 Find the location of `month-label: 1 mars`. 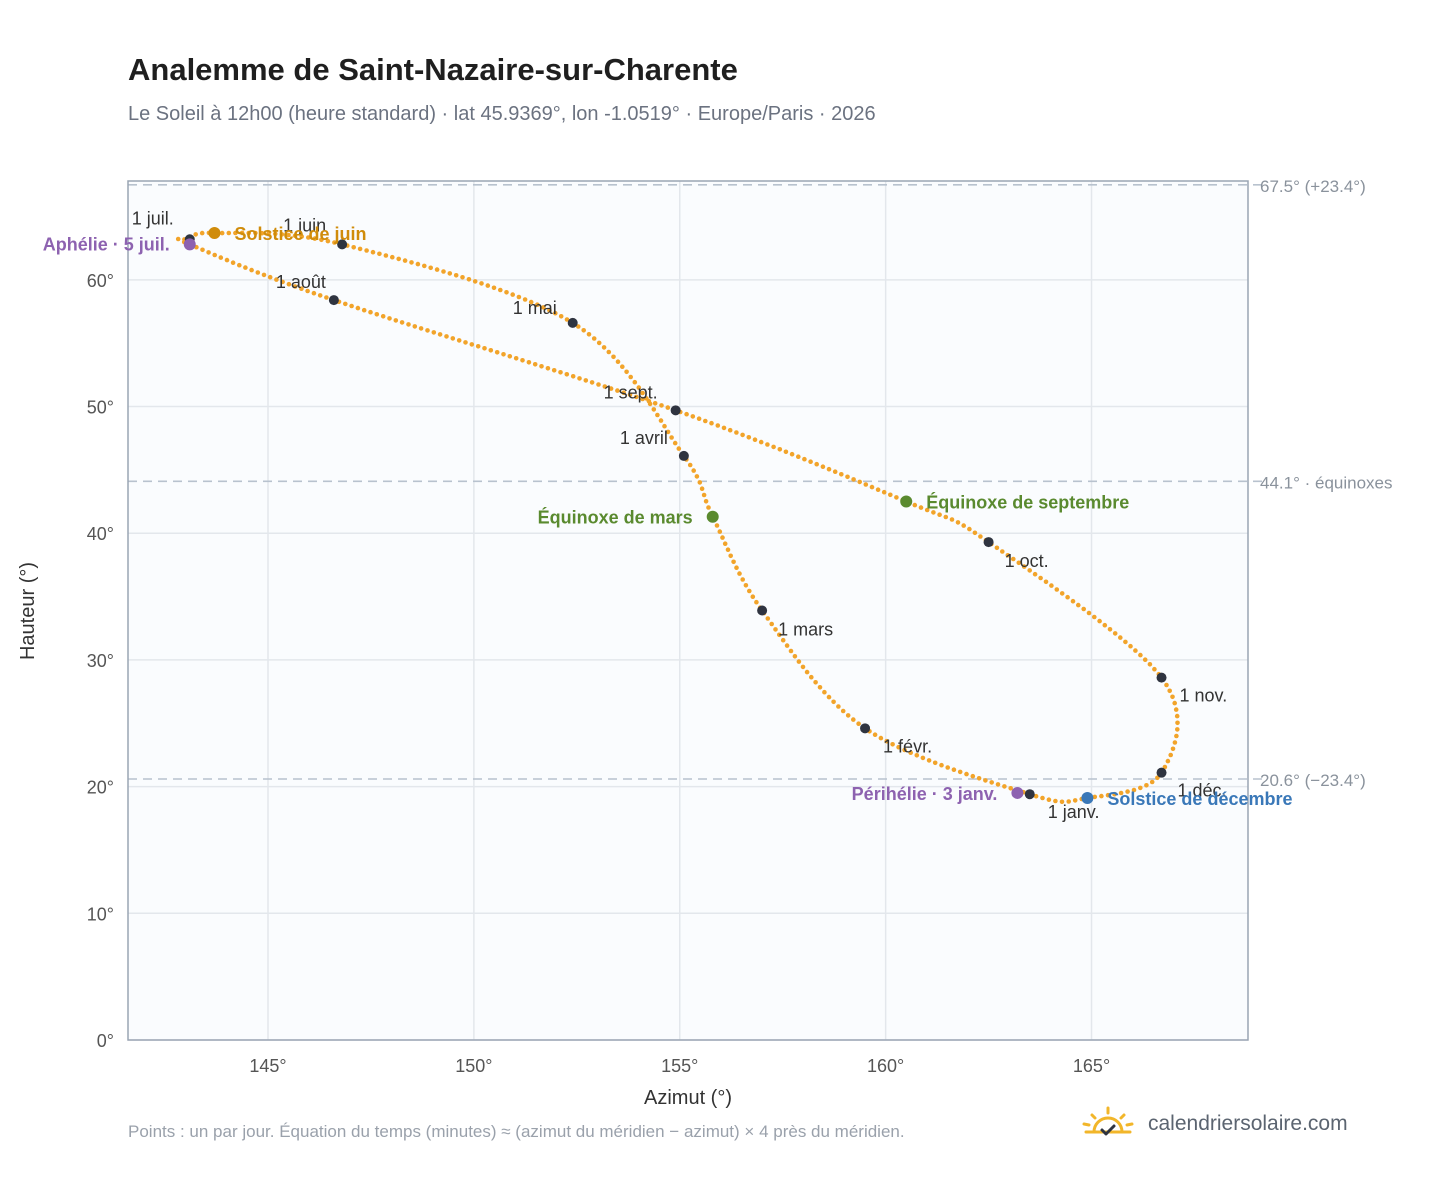

month-label: 1 mars is located at coordinates (805, 630).